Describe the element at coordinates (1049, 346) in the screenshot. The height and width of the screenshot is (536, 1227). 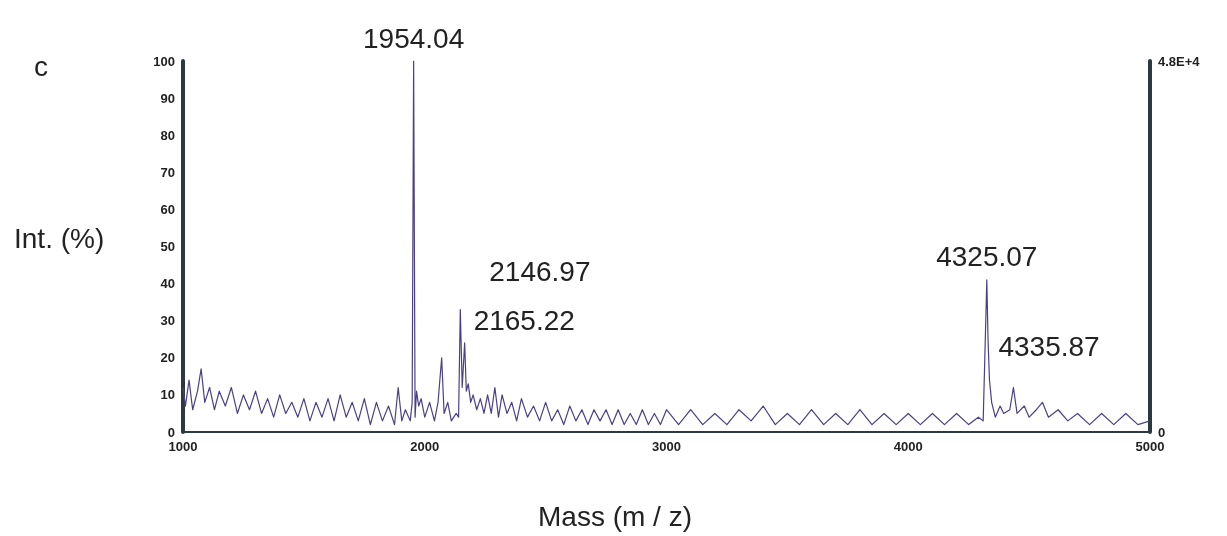
I see `annotation: 4335.87` at that location.